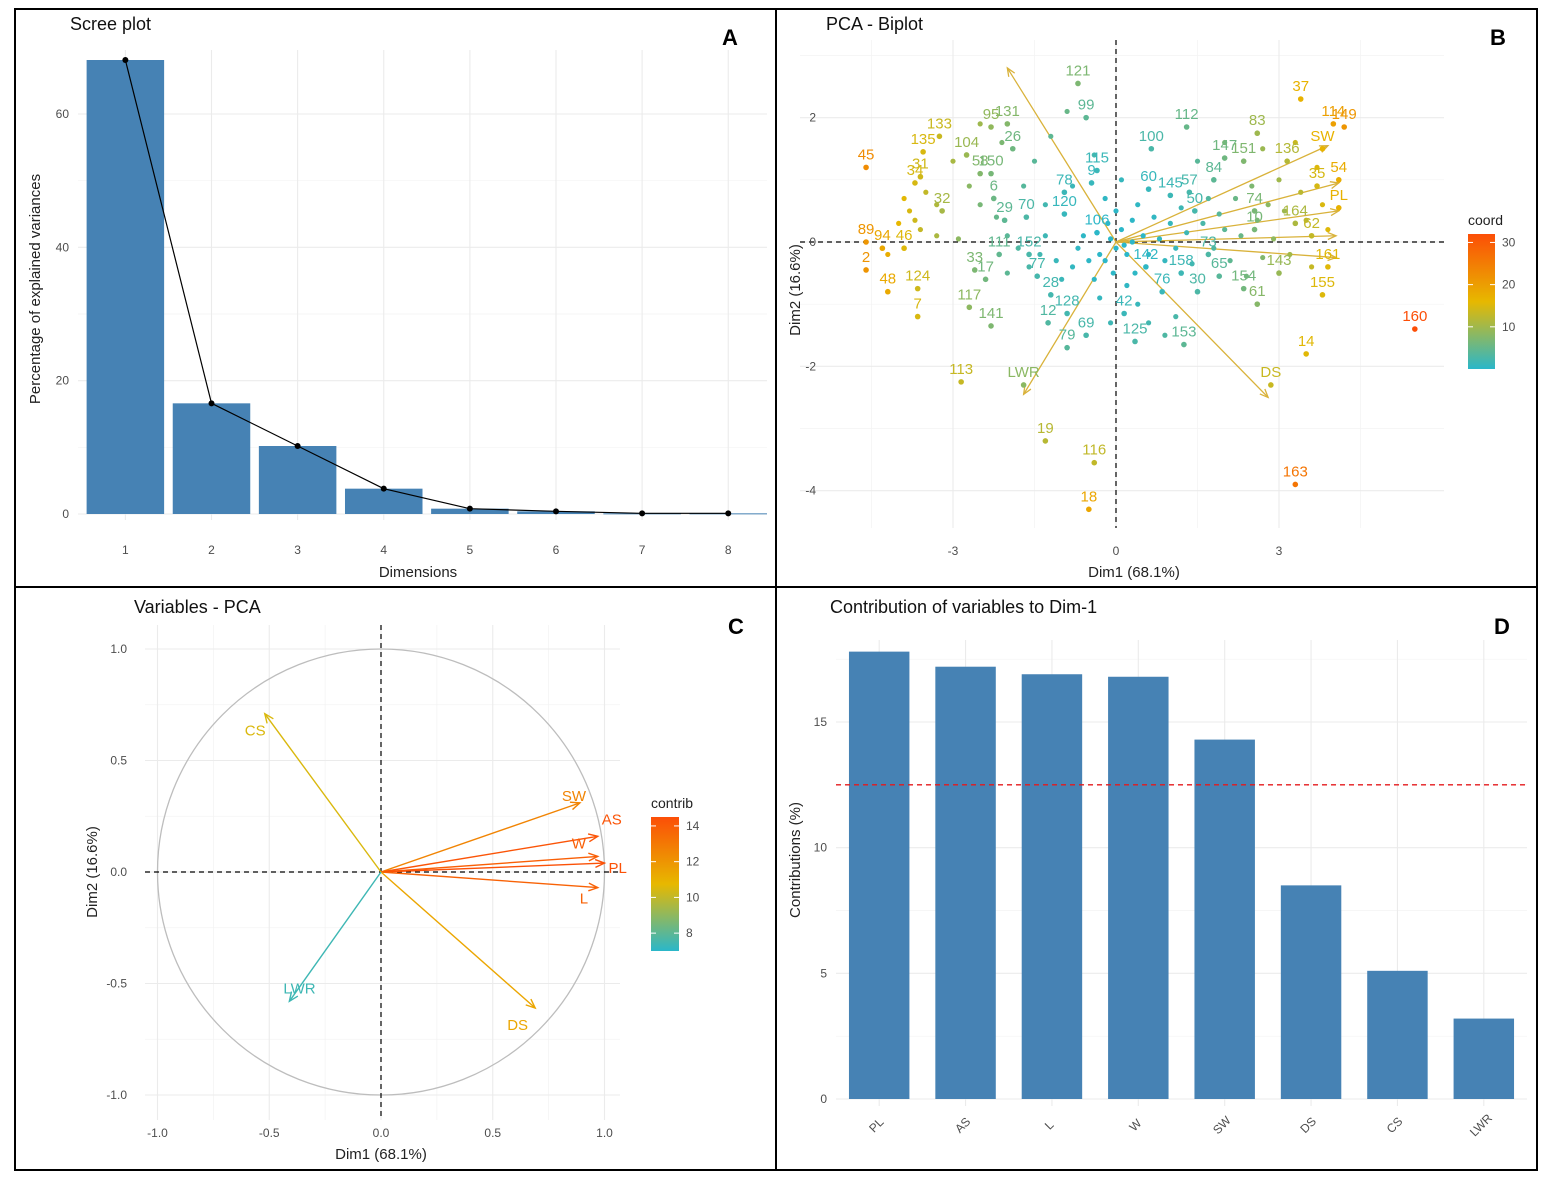 This screenshot has height=1188, width=1553. Describe the element at coordinates (418, 572) in the screenshot. I see `panel-a-xlabel: Dimensions` at that location.